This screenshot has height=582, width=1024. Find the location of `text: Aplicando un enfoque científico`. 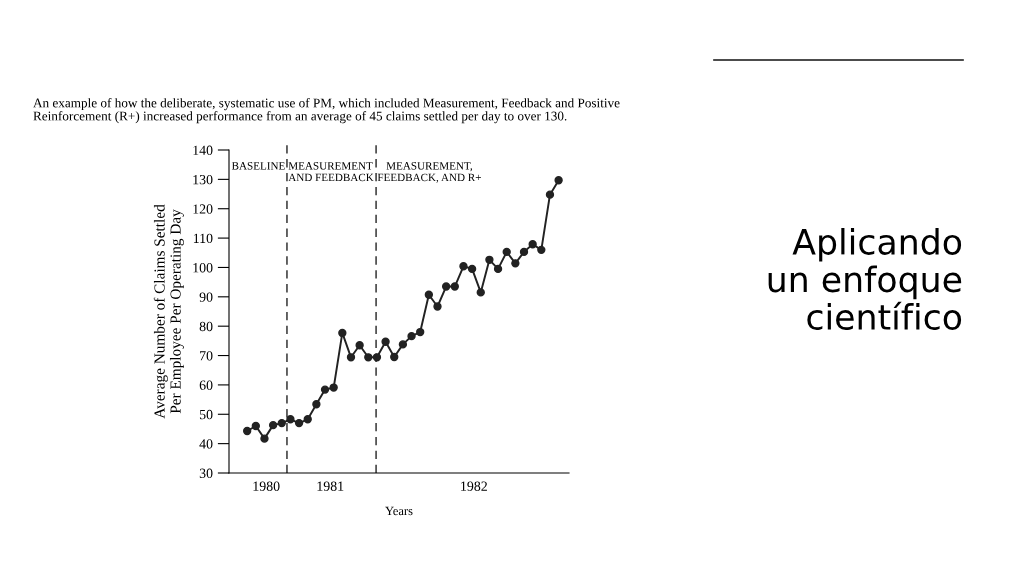

text: Aplicando un enfoque científico is located at coordinates (865, 279).